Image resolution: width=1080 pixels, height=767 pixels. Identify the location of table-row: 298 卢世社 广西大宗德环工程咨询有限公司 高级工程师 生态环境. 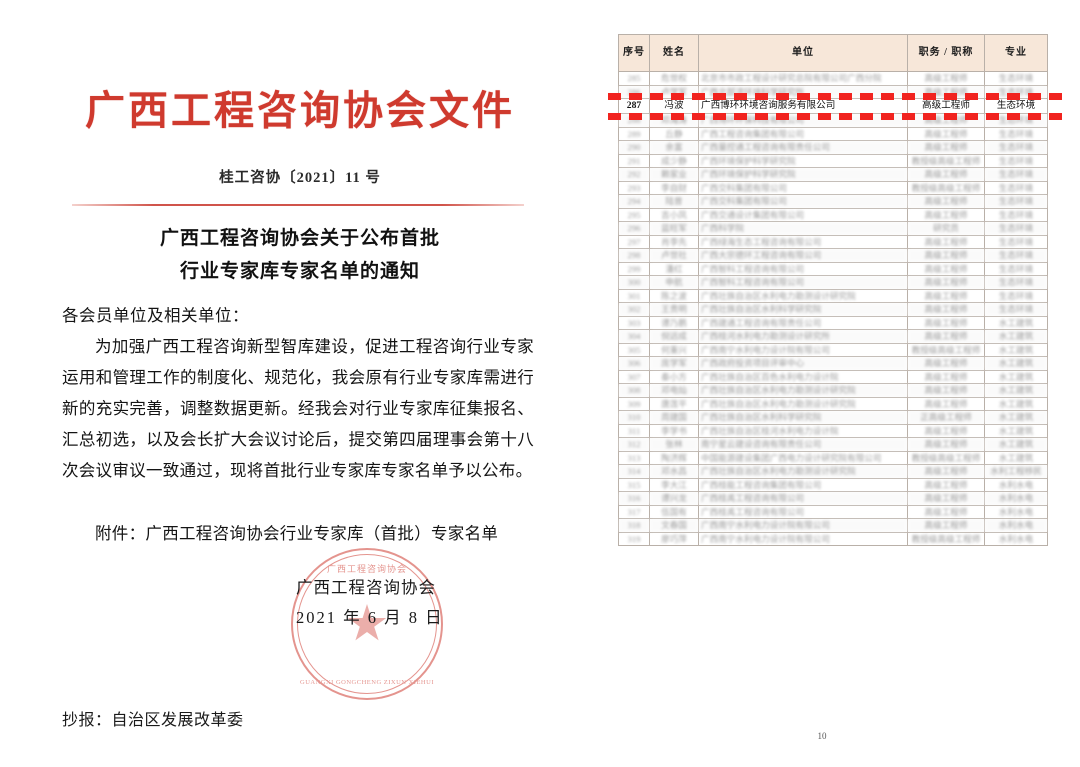
(833, 255).